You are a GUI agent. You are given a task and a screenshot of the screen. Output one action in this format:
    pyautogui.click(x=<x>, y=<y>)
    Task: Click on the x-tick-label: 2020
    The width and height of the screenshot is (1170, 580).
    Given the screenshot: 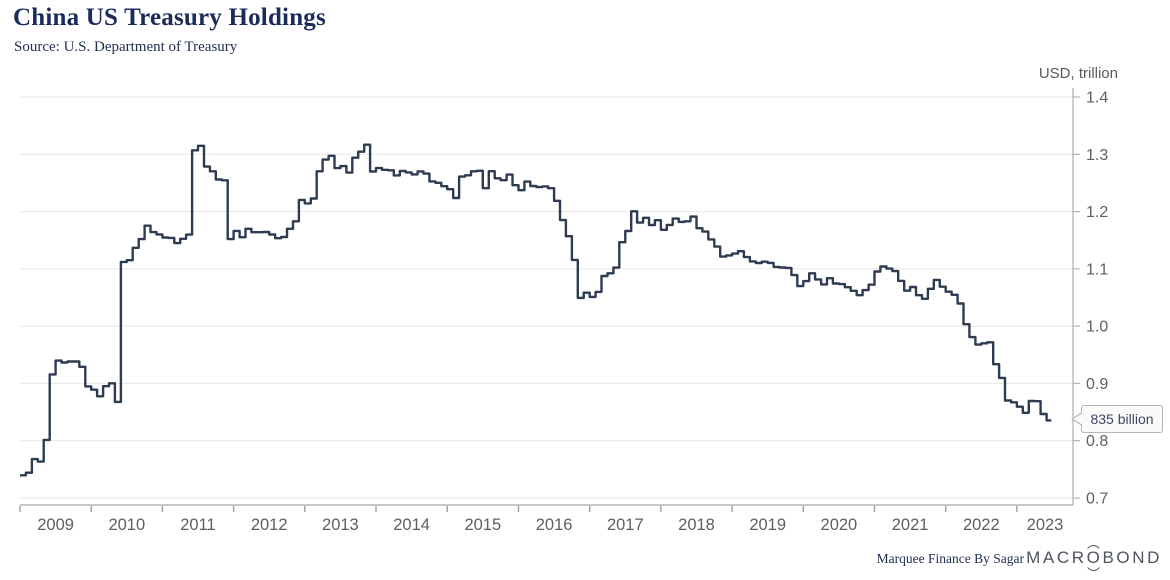 What is the action you would take?
    pyautogui.click(x=839, y=525)
    